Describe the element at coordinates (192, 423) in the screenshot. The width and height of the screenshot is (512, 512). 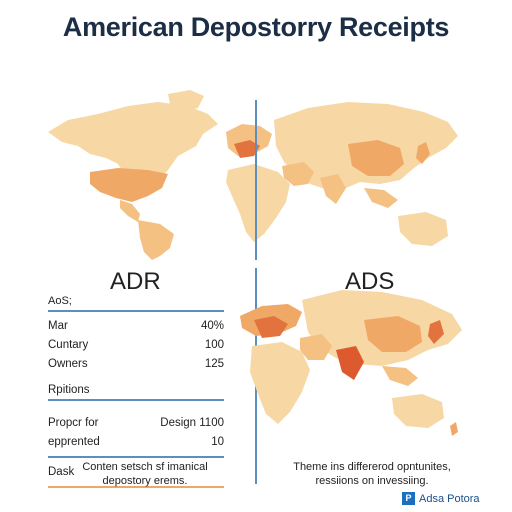
I see `row-value: Design 1100` at that location.